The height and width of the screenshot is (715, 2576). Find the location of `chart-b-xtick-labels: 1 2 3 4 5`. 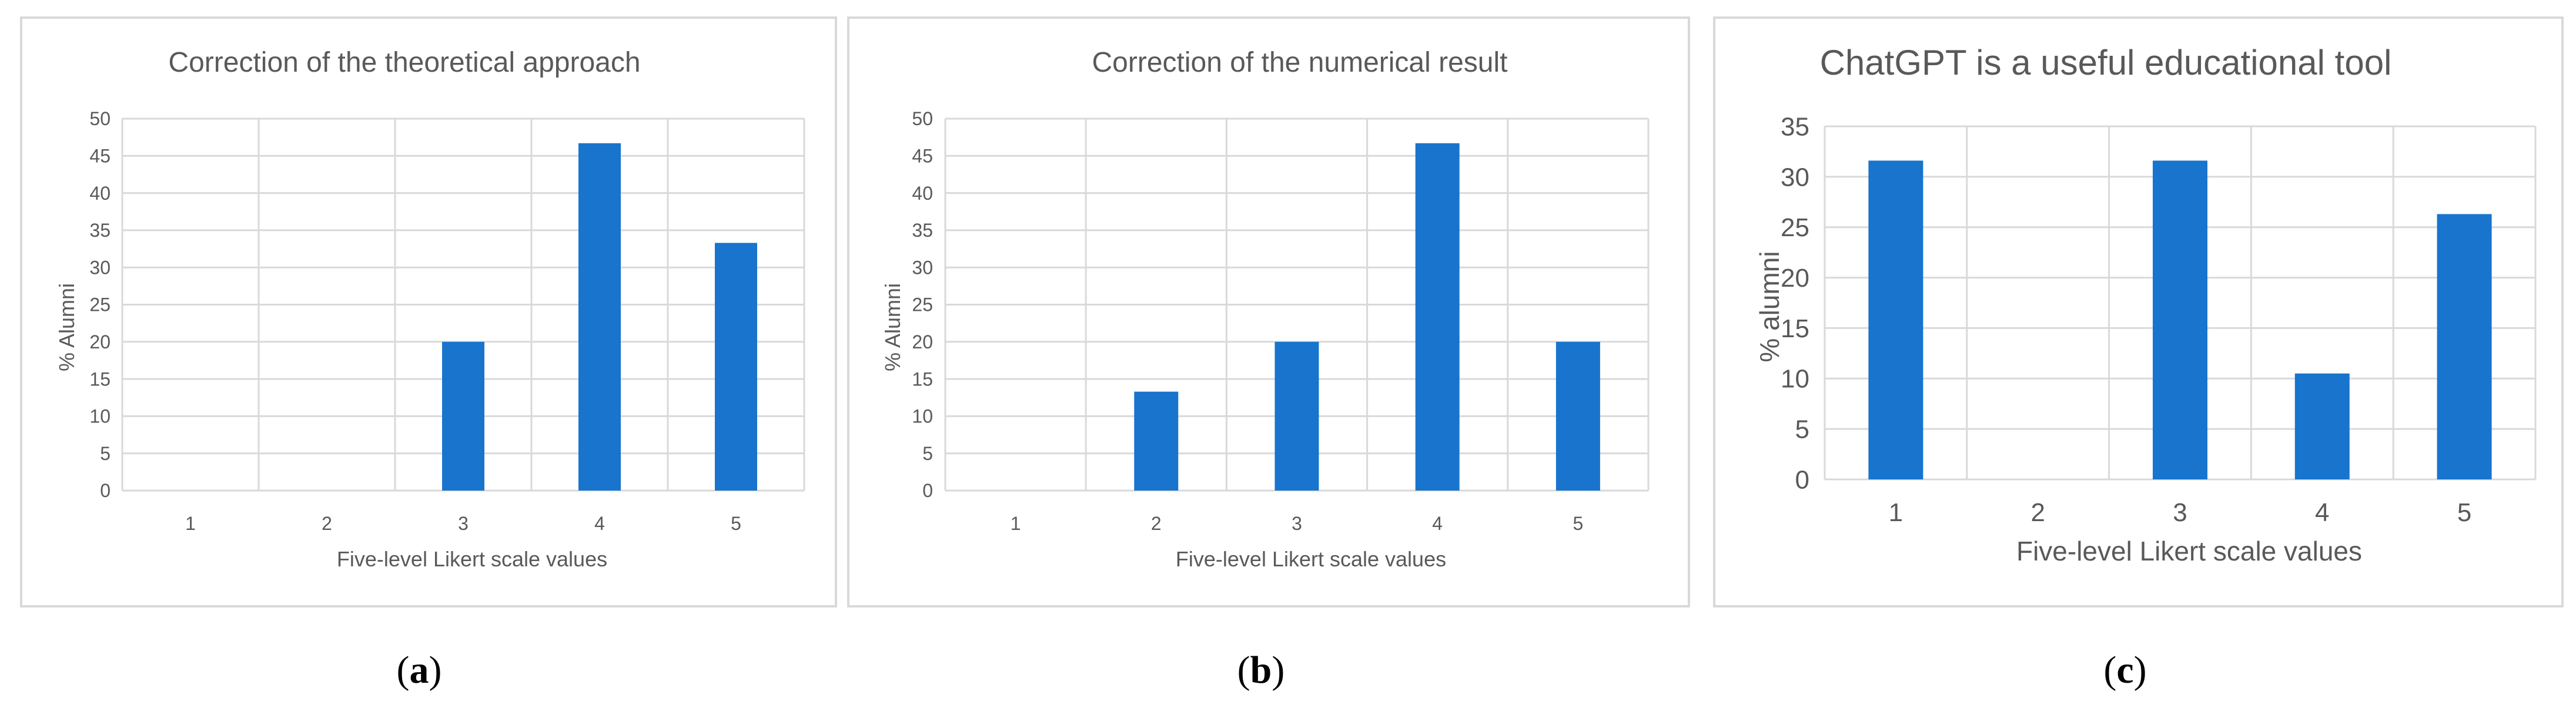

chart-b-xtick-labels: 1 2 3 4 5 is located at coordinates (1297, 523).